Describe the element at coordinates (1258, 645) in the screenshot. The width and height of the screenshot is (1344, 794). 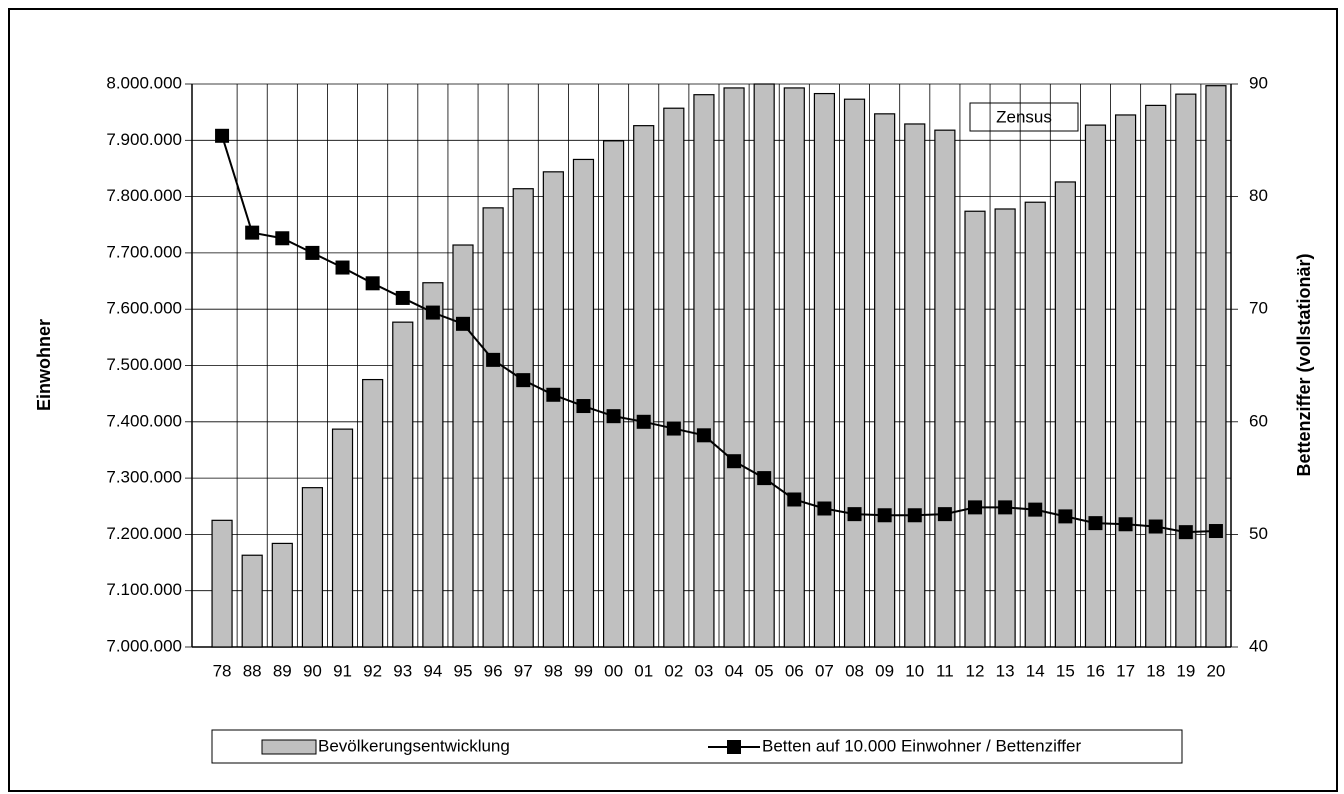
I see `y2-tick-label: 40` at that location.